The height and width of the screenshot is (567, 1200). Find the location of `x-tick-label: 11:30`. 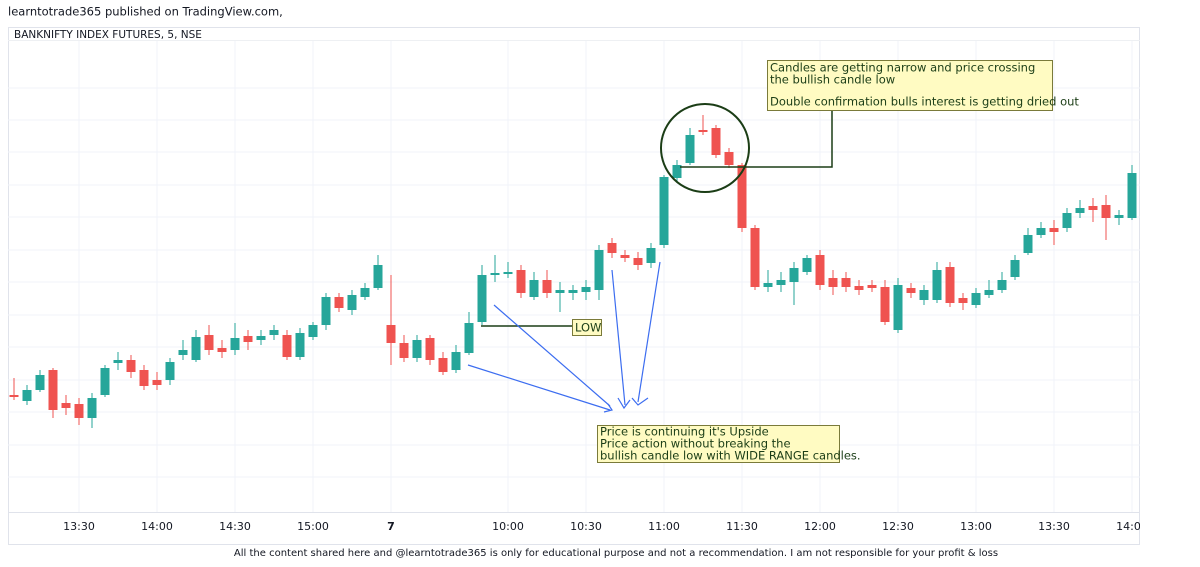

x-tick-label: 11:30 is located at coordinates (742, 526).